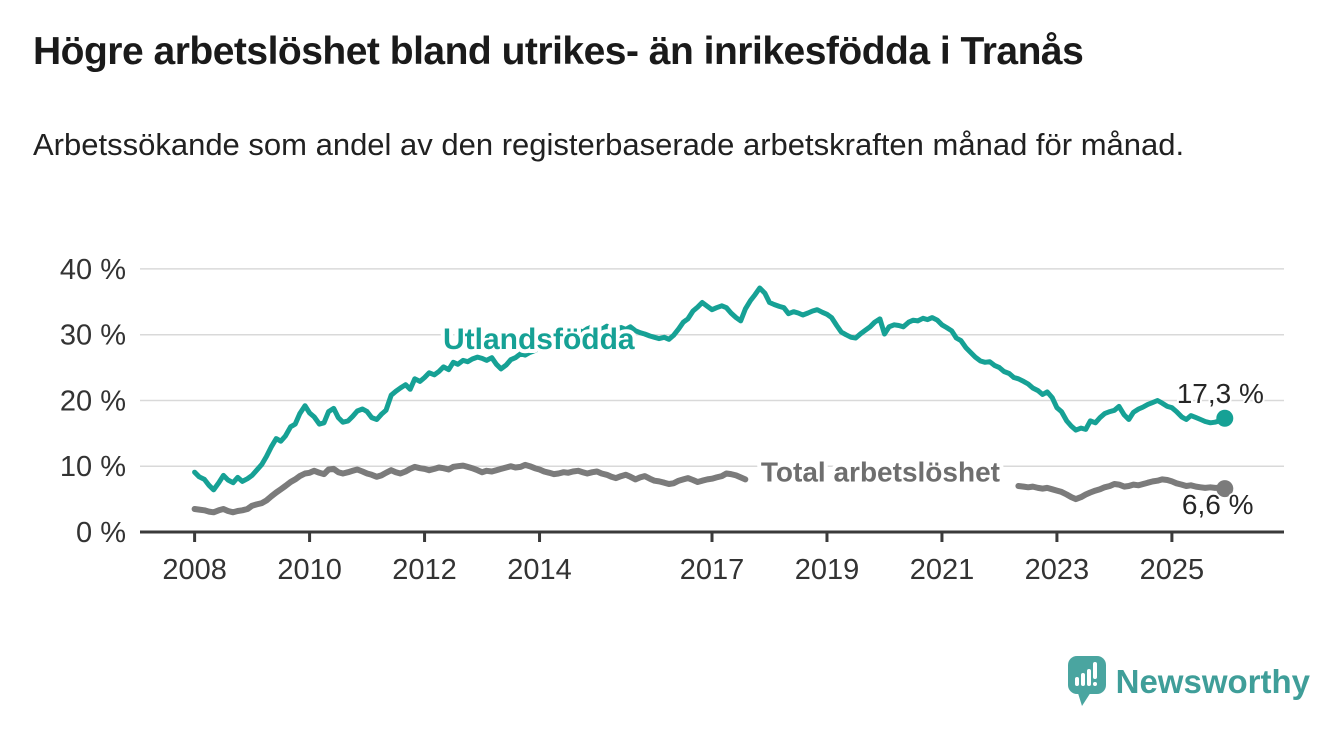 This screenshot has width=1340, height=734. I want to click on y-tick-label: 10 %, so click(93, 467).